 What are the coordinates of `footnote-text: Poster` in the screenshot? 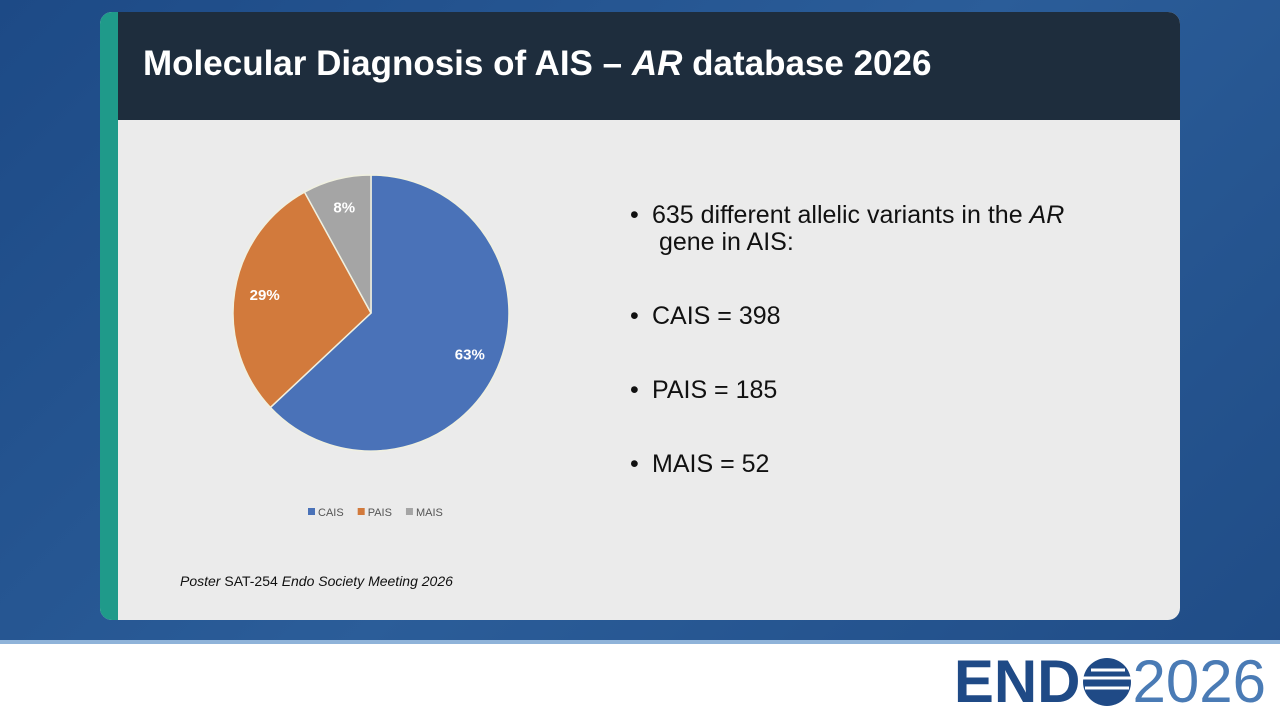 It's located at (200, 581).